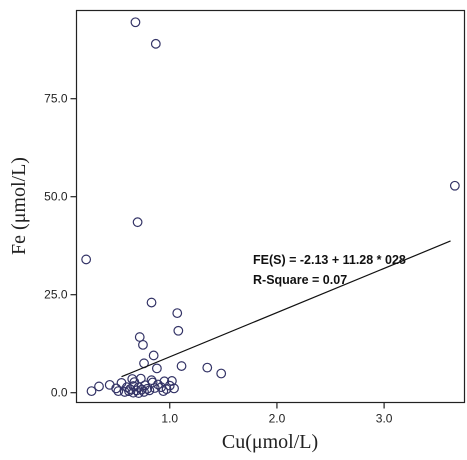 The width and height of the screenshot is (467, 460). I want to click on r-square-annotation: R-Square = 0.07, so click(300, 280).